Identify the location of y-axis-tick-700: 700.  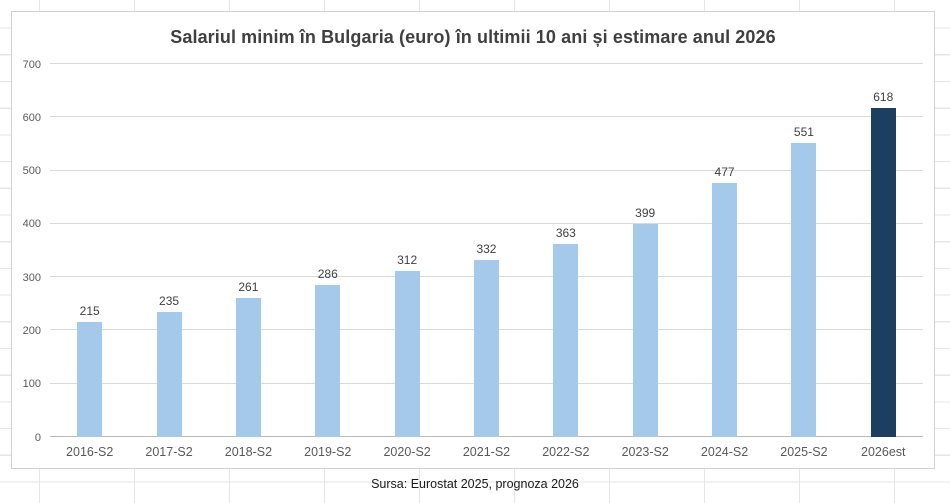
(31, 64).